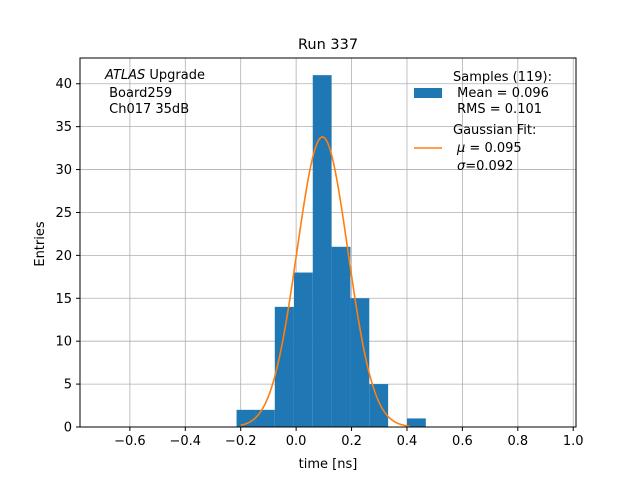 The height and width of the screenshot is (480, 640). What do you see at coordinates (63, 342) in the screenshot?
I see `y-tick-label: 10` at bounding box center [63, 342].